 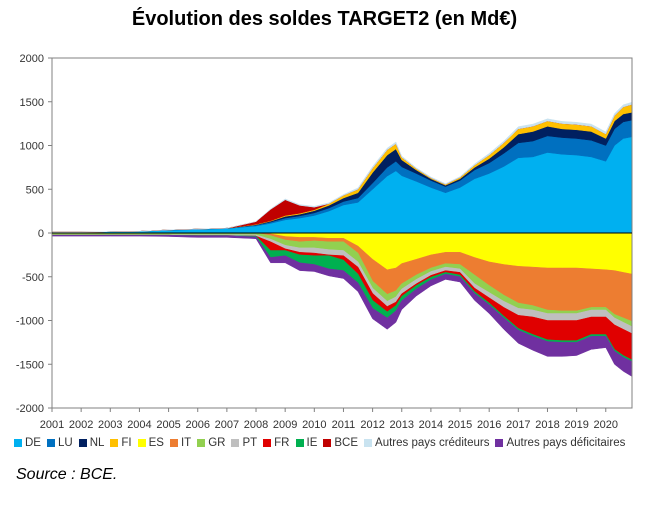 I want to click on source-note: Source : BCE., so click(x=67, y=474).